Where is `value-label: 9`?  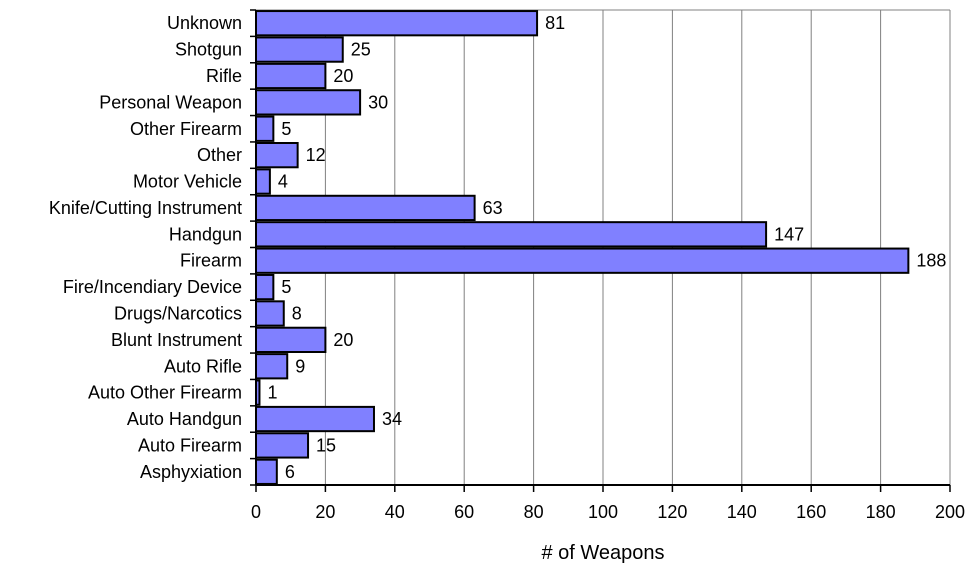 value-label: 9 is located at coordinates (300, 366).